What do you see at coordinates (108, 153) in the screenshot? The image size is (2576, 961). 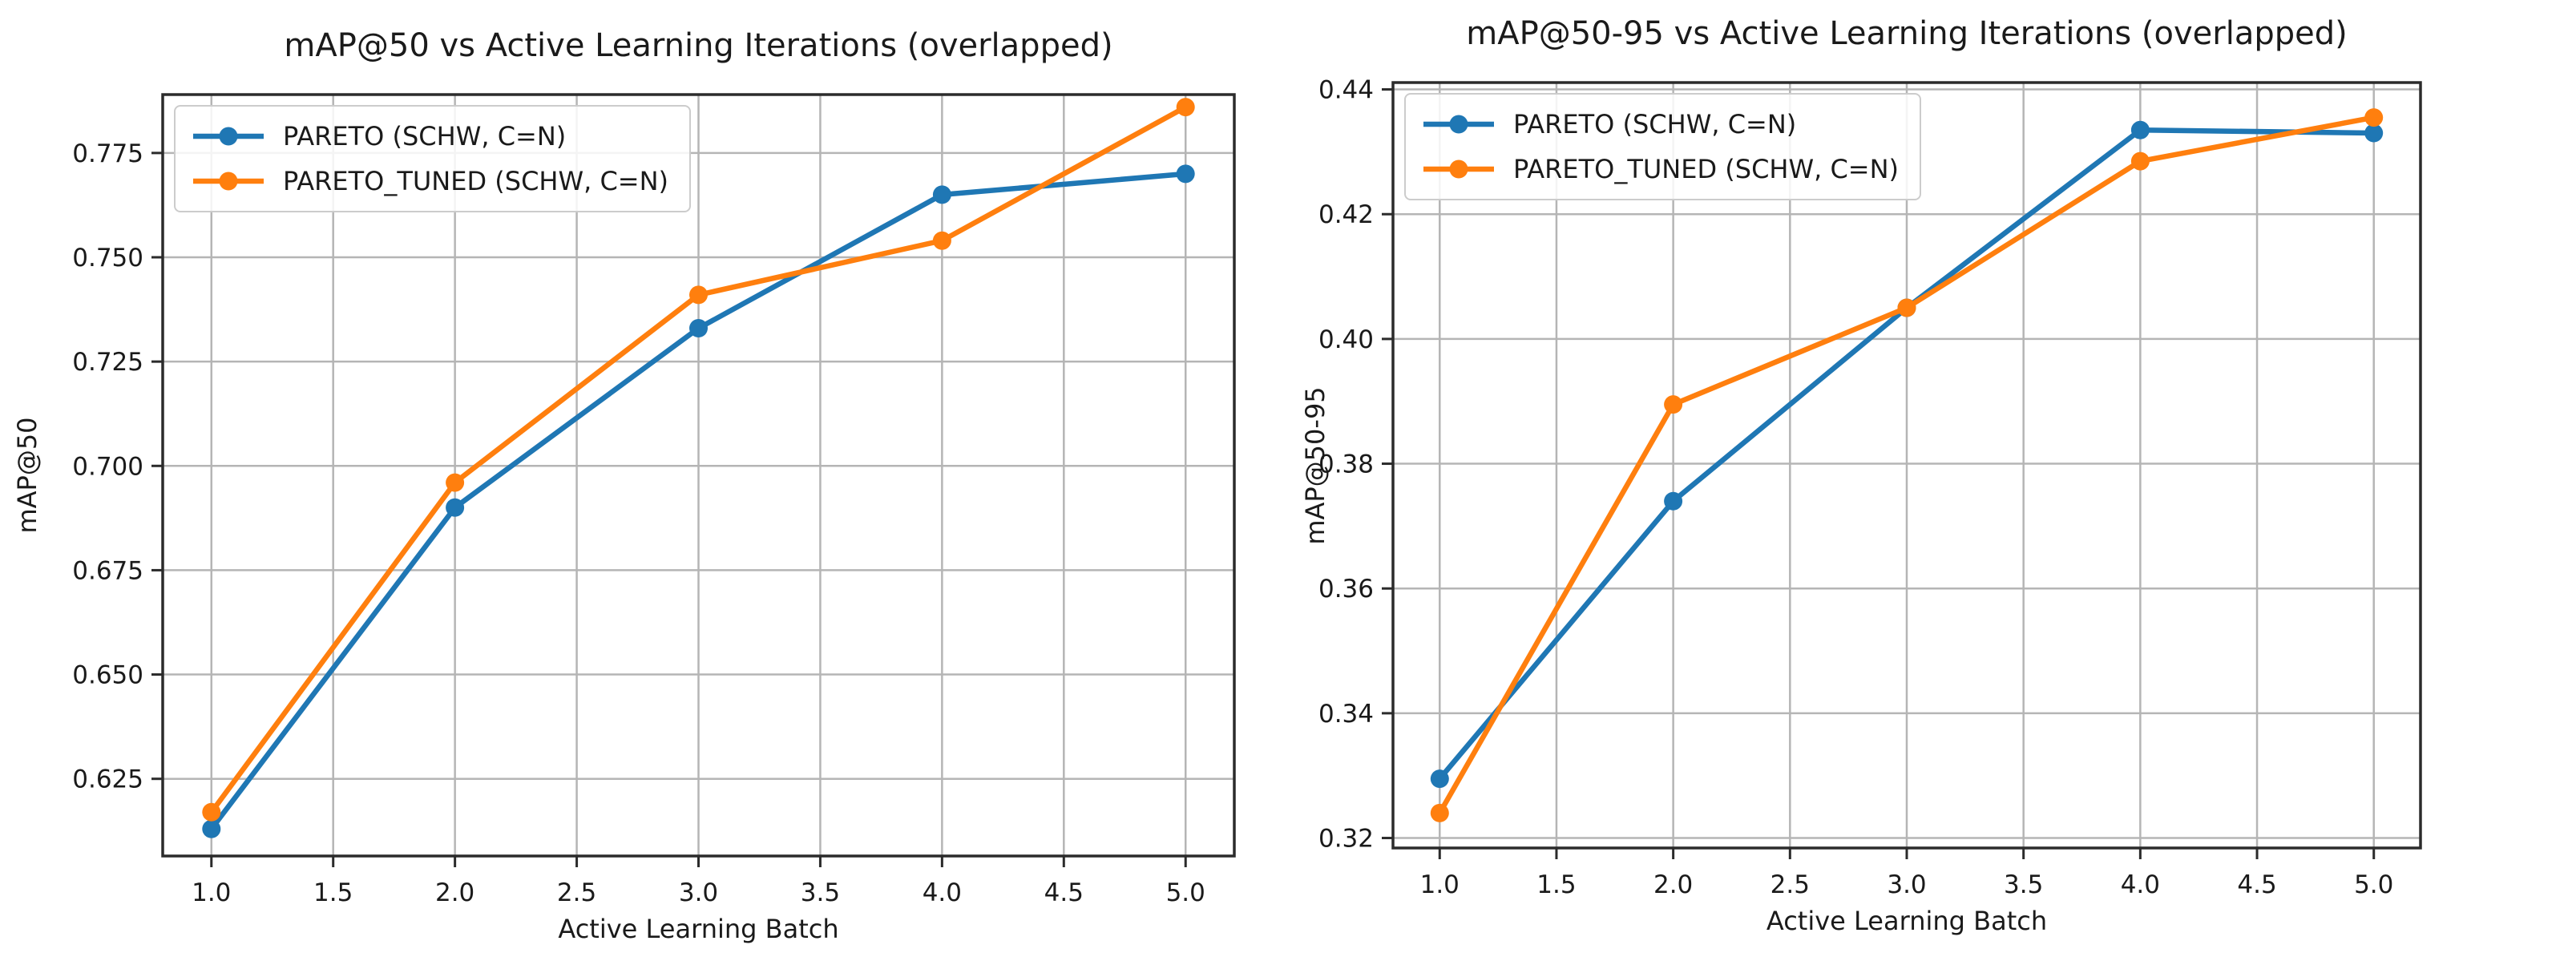 I see `tick-label-y: 0.775` at bounding box center [108, 153].